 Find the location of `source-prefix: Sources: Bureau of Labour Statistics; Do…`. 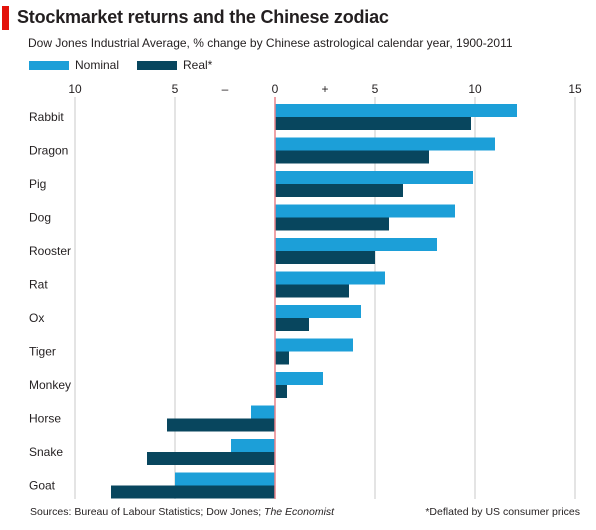

source-prefix: Sources: Bureau of Labour Statistics; Do… is located at coordinates (147, 512).